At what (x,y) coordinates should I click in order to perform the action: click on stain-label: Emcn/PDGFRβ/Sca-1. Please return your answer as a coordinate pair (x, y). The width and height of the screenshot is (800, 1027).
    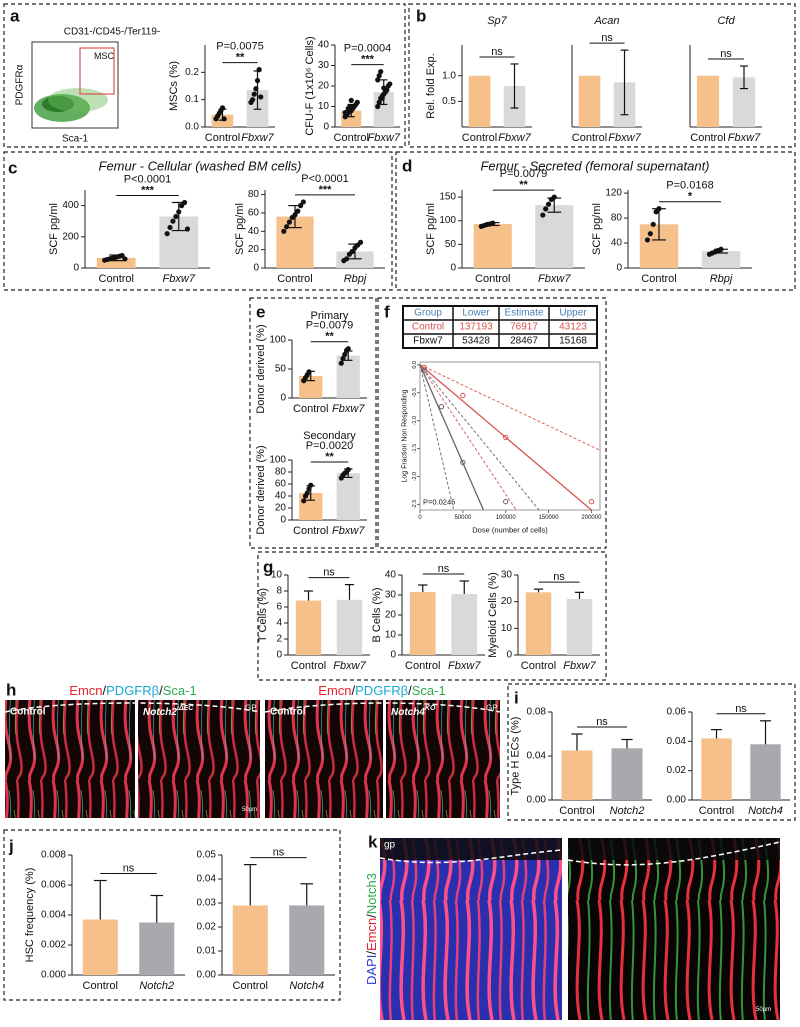
    Looking at the image, I should click on (132, 690).